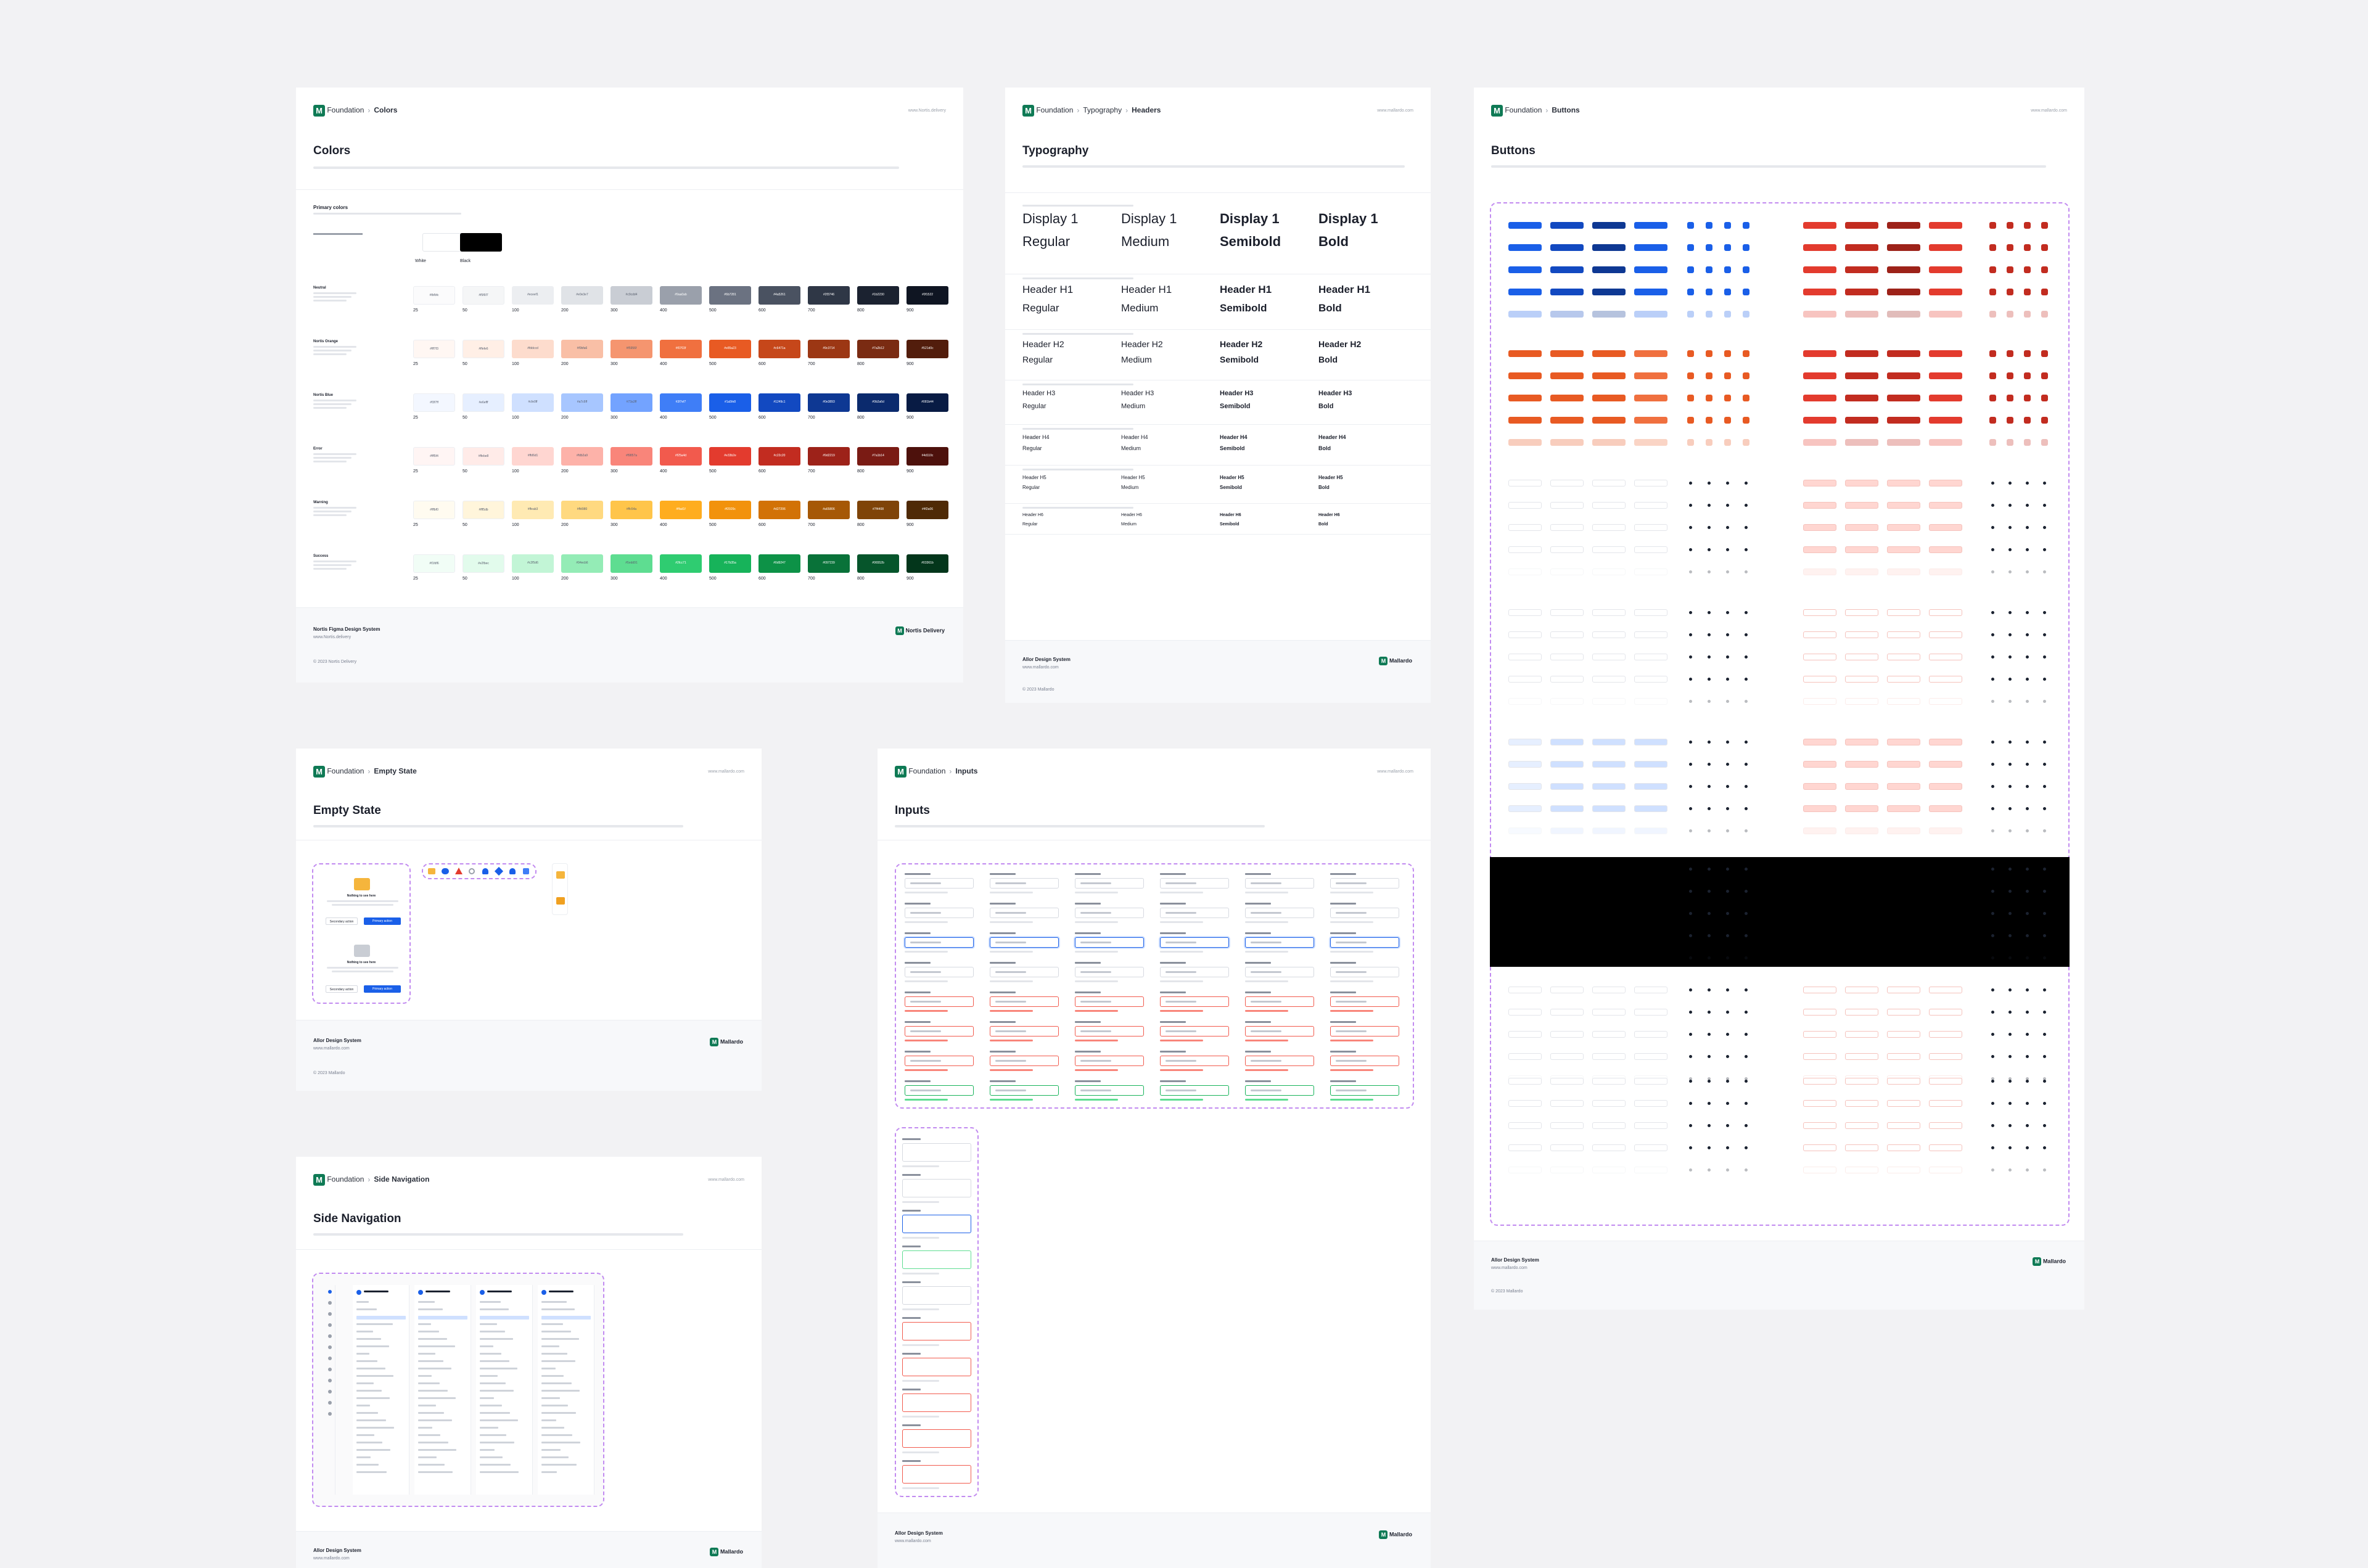 The image size is (2368, 1568). What do you see at coordinates (1509, 1268) in the screenshot?
I see `footer-sub: www.mallardo.com` at bounding box center [1509, 1268].